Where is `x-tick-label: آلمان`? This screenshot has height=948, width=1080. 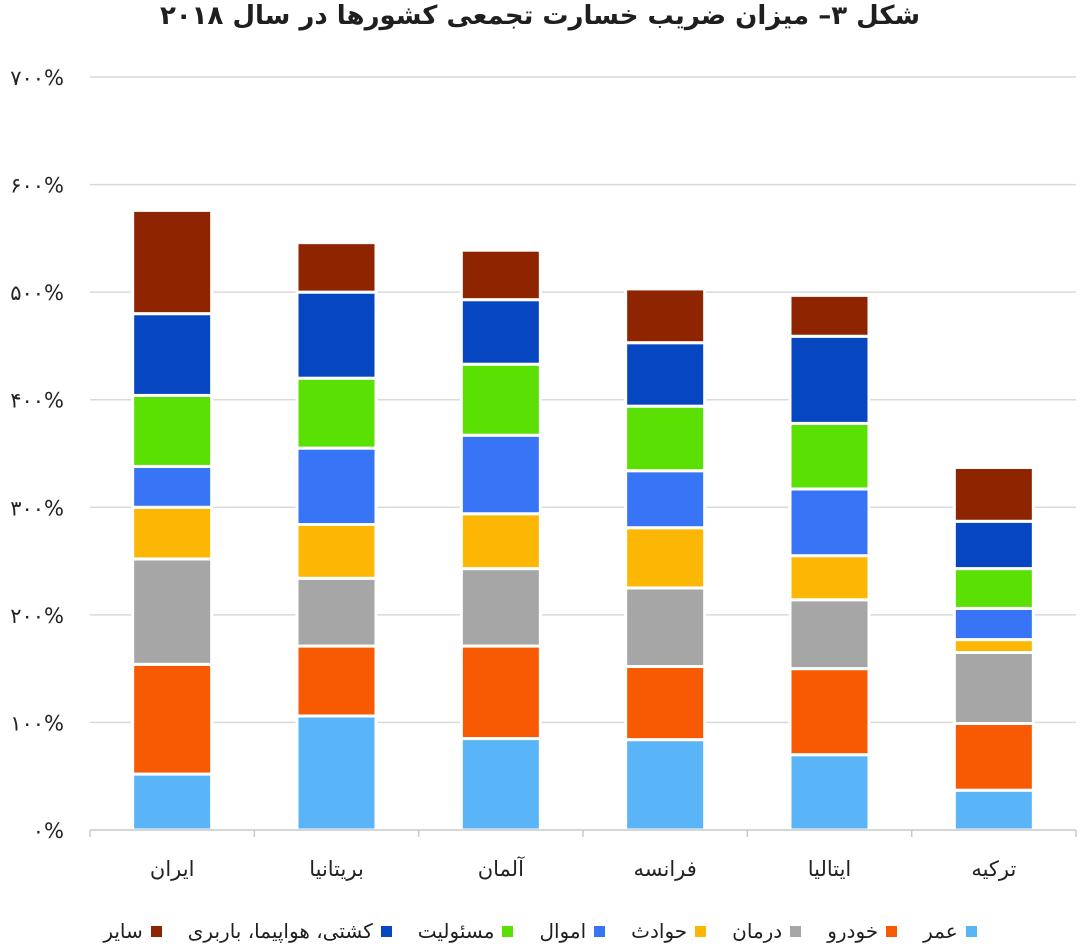
x-tick-label: آلمان is located at coordinates (501, 868).